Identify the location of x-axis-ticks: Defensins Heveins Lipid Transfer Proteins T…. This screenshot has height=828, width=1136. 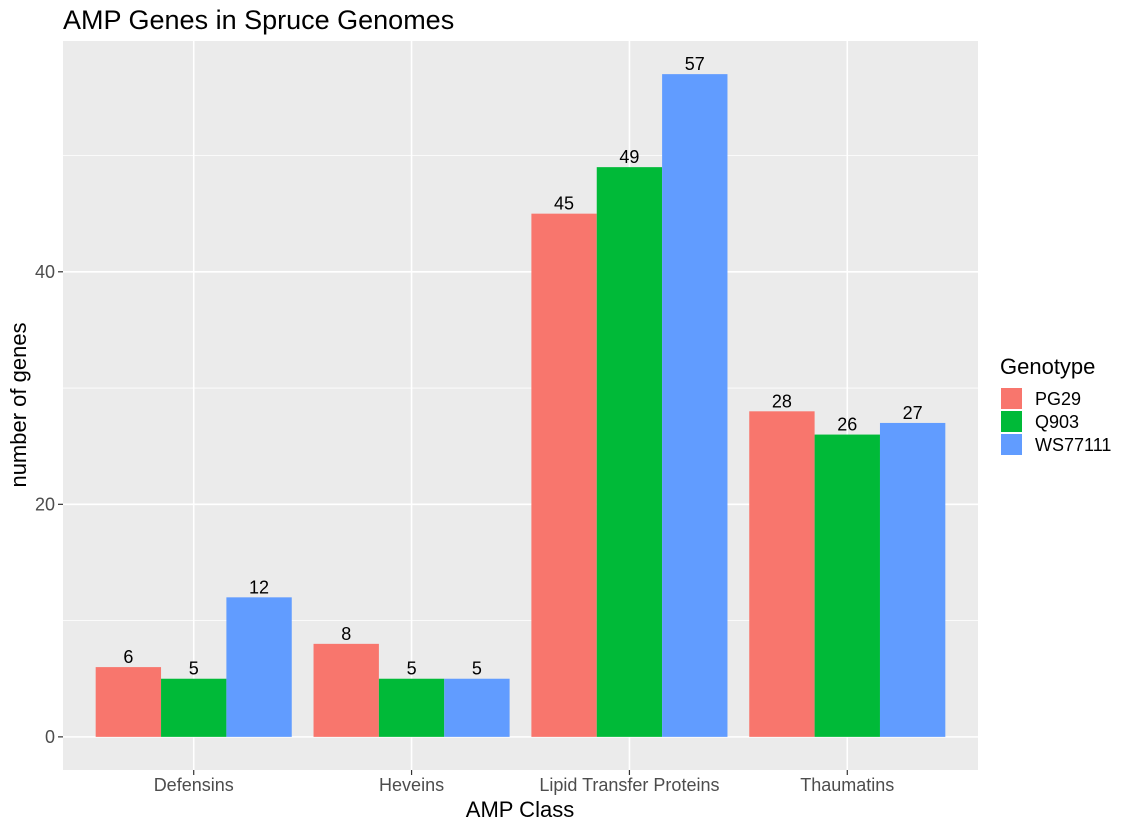
(524, 782).